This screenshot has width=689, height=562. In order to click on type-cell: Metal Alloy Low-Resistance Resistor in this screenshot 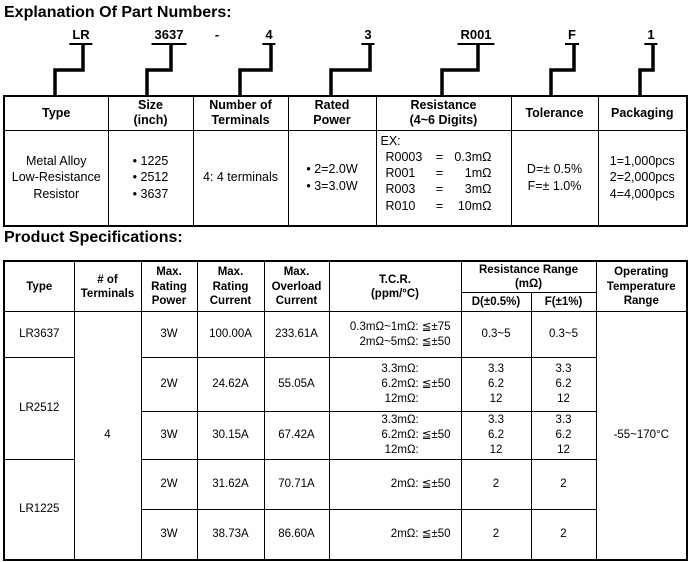, I will do `click(56, 177)`.